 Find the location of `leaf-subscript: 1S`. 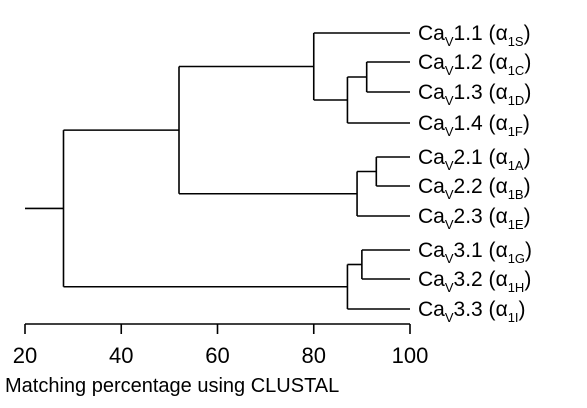

leaf-subscript: 1S is located at coordinates (516, 41).